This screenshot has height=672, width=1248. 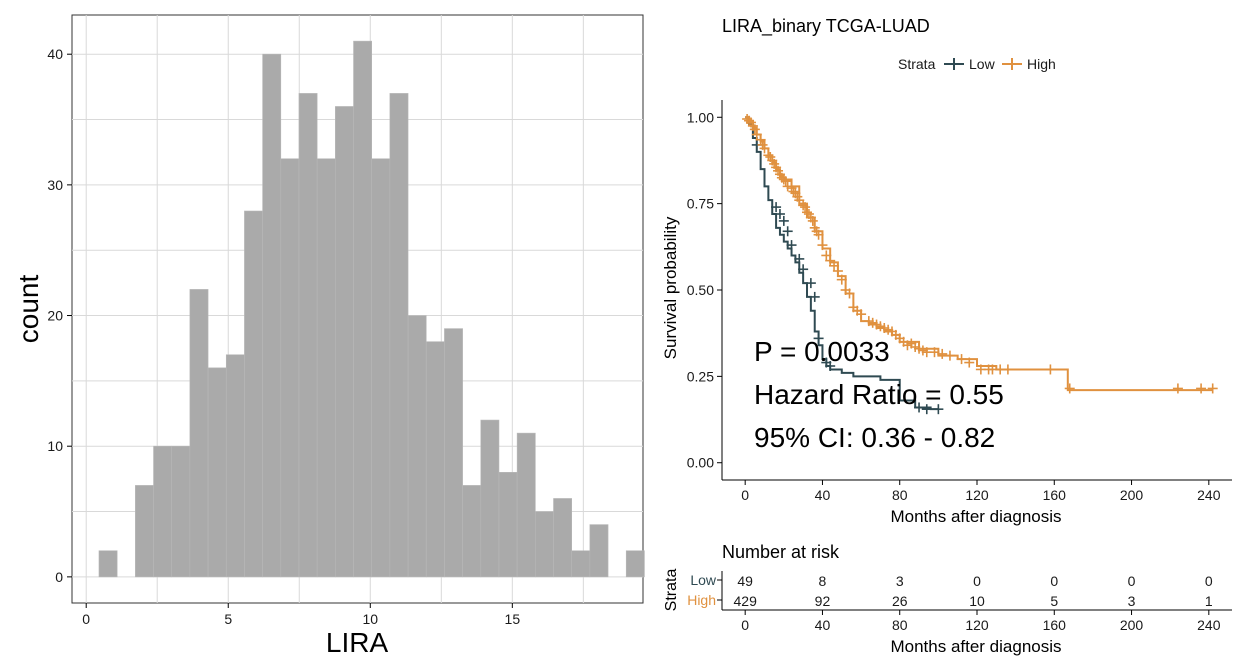 I want to click on legend-label-low: Low, so click(x=982, y=64).